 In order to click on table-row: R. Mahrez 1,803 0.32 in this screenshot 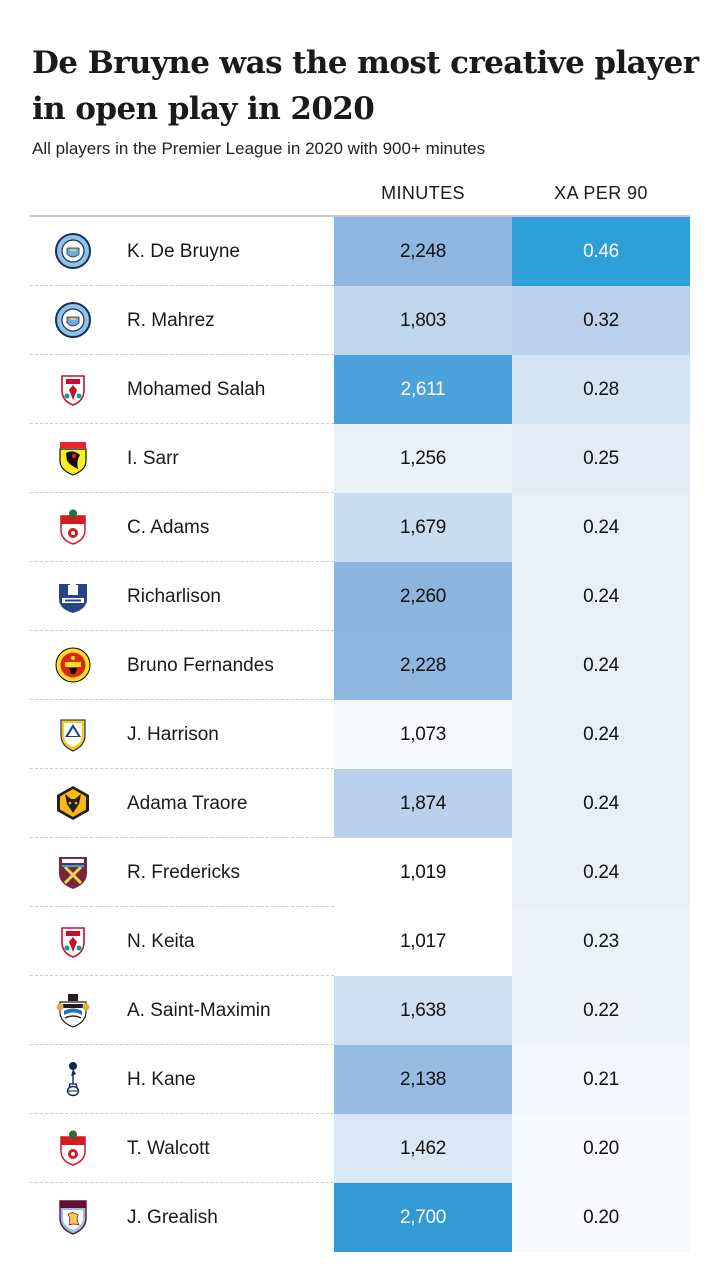, I will do `click(360, 320)`.